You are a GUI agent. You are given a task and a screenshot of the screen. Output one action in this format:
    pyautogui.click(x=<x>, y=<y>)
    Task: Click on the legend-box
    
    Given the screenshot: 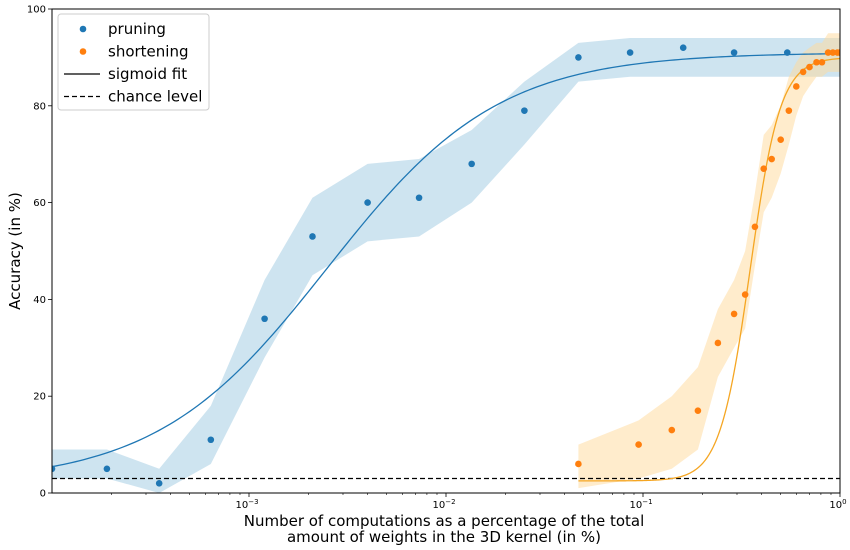 What is the action you would take?
    pyautogui.click(x=133, y=62)
    